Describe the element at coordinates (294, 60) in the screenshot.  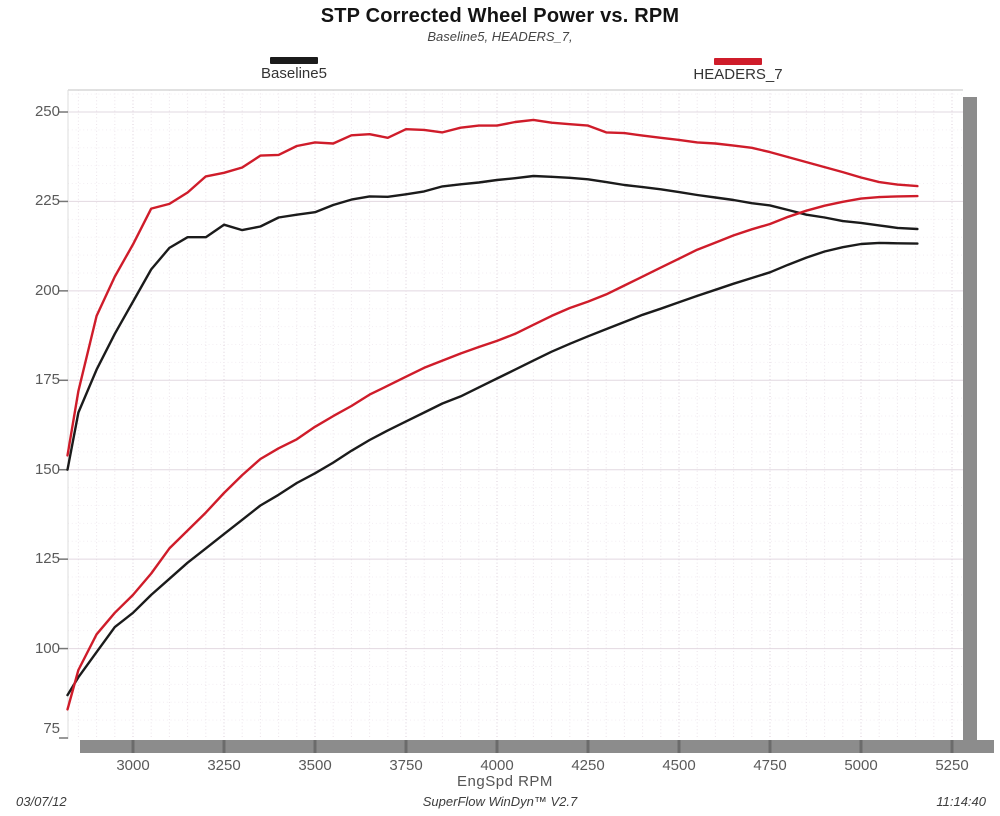
I see `legend-swatch-baseline5` at that location.